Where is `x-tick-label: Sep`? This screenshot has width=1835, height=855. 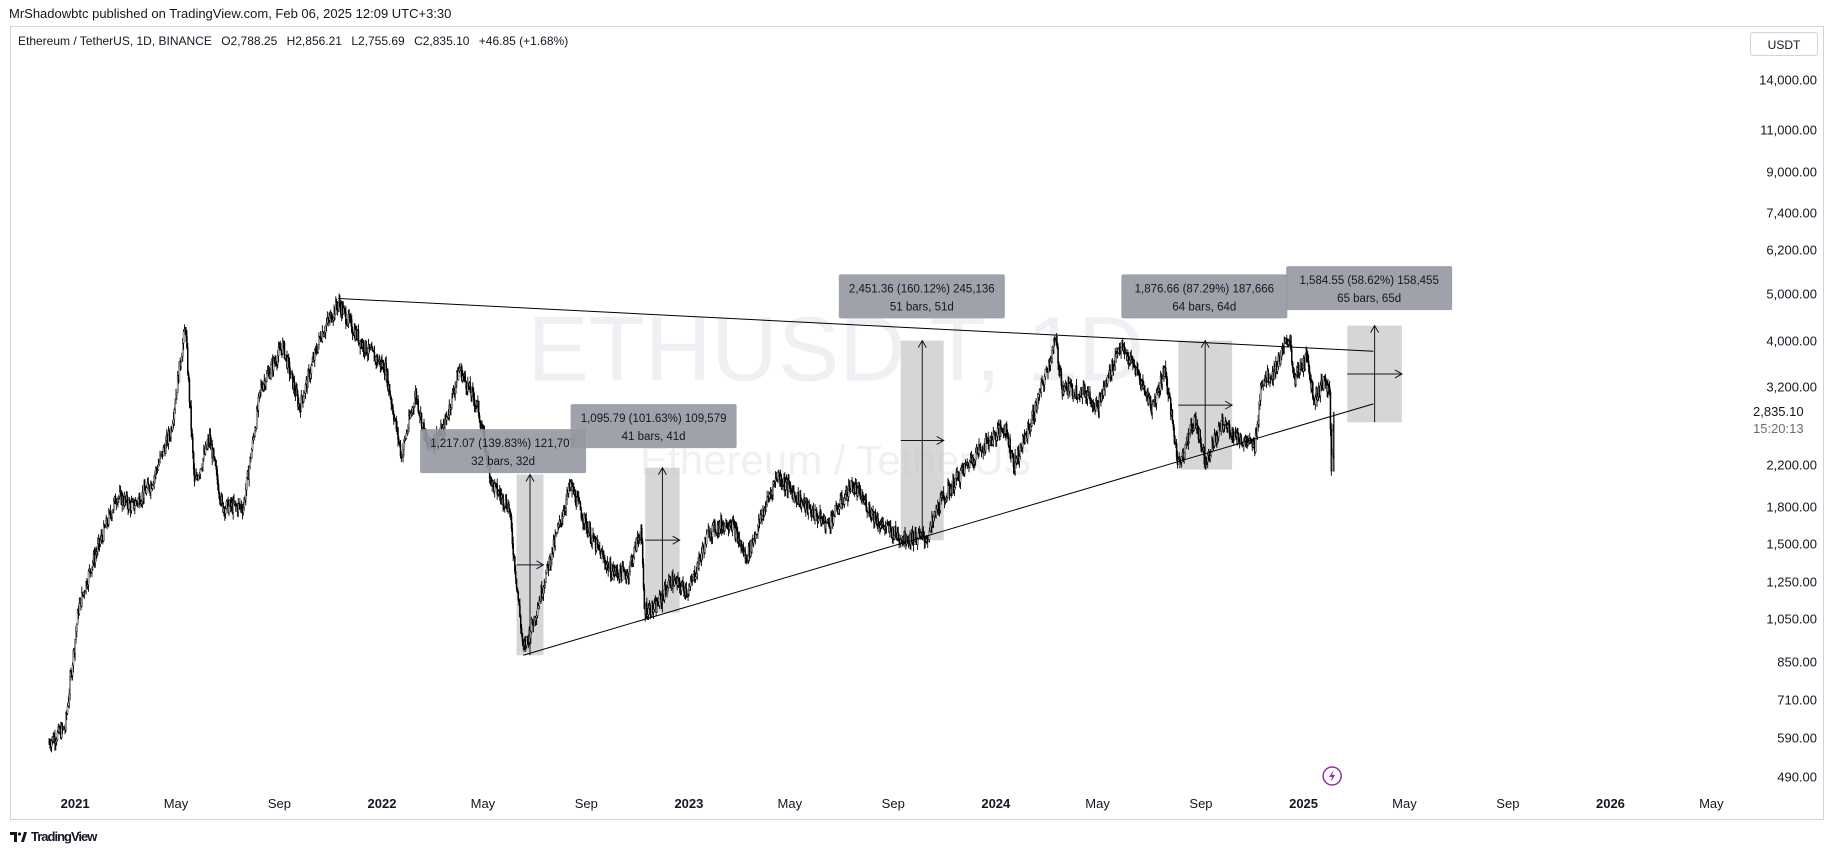 x-tick-label: Sep is located at coordinates (1201, 803).